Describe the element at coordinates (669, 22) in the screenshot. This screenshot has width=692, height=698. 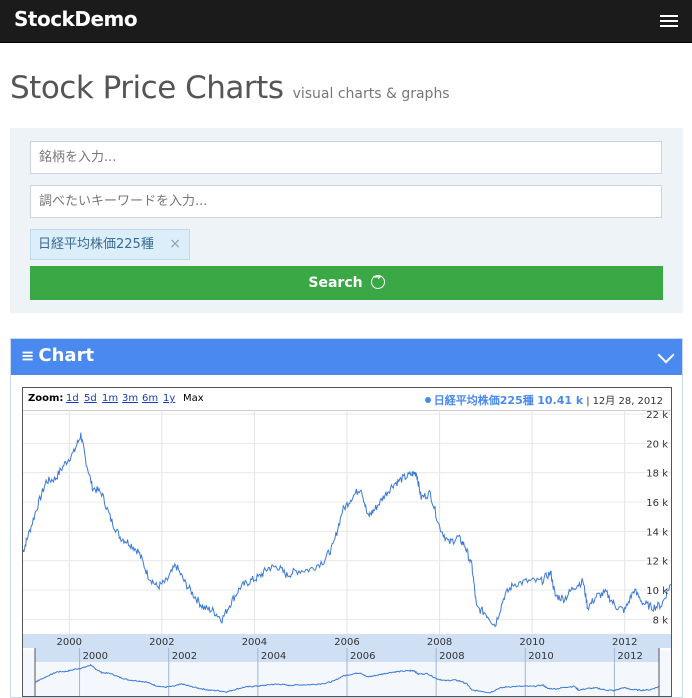
I see `hamburger-menu-icon` at that location.